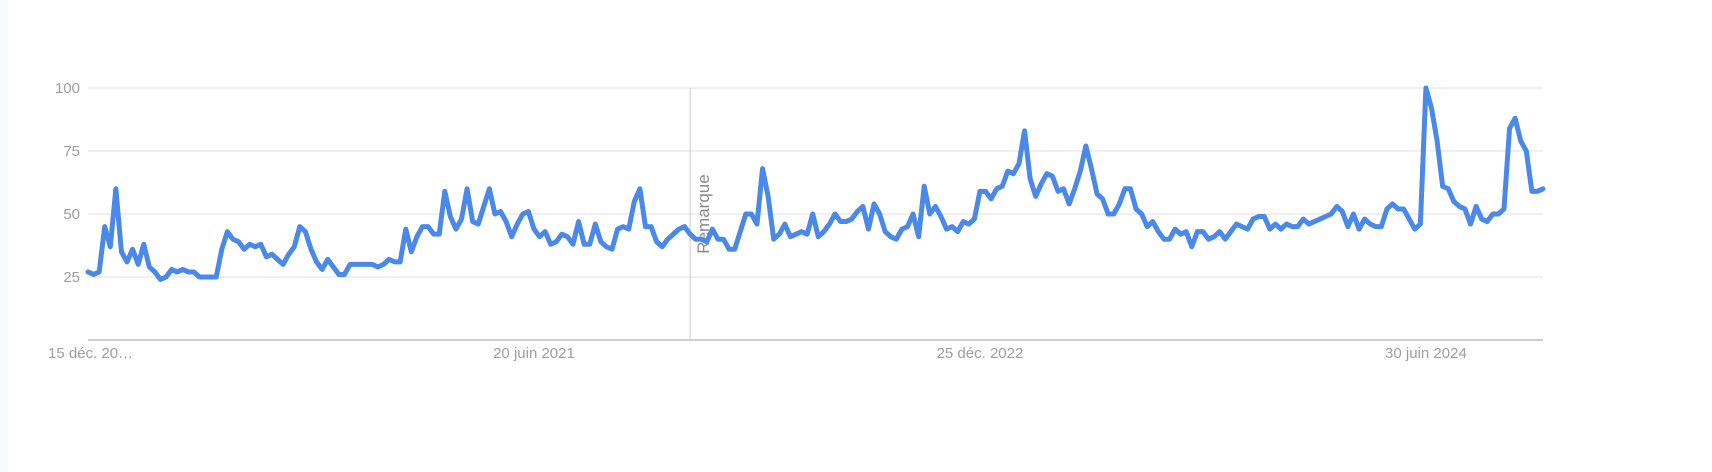 This screenshot has width=1712, height=472. I want to click on y-tick-label: 50, so click(71, 214).